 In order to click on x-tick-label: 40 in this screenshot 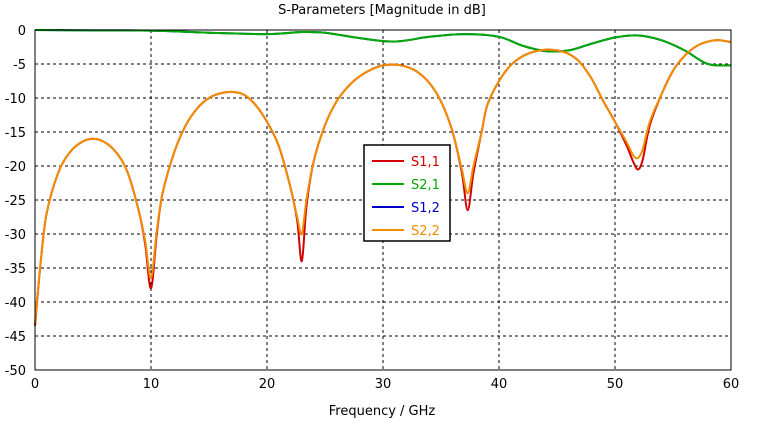, I will do `click(499, 384)`.